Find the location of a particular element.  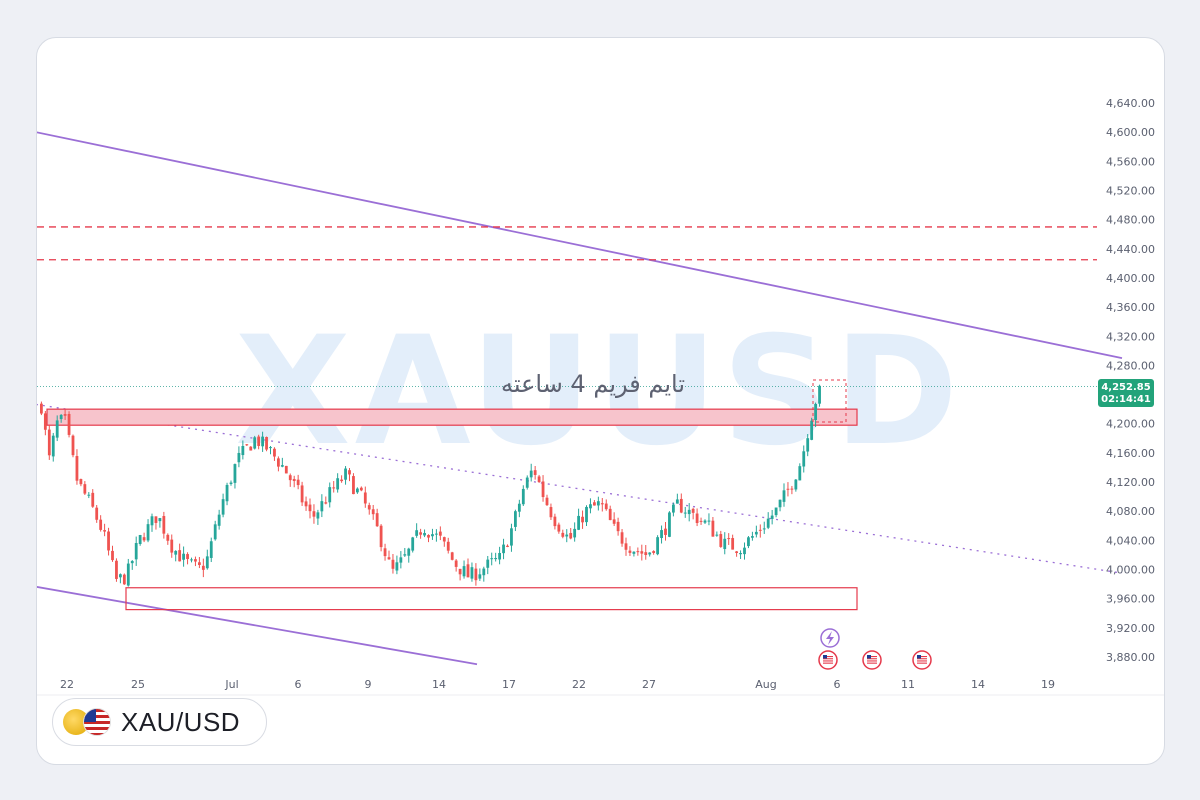

support-zone is located at coordinates (491, 599).